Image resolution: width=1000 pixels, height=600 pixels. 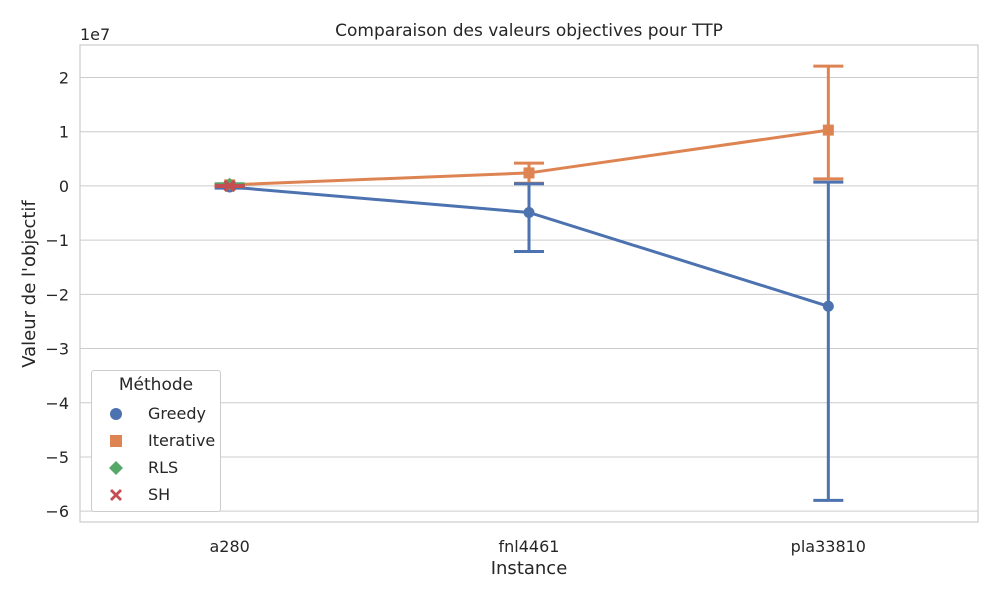 I want to click on legend: Méthode Greedy Iterative RLS SH, so click(x=156, y=441).